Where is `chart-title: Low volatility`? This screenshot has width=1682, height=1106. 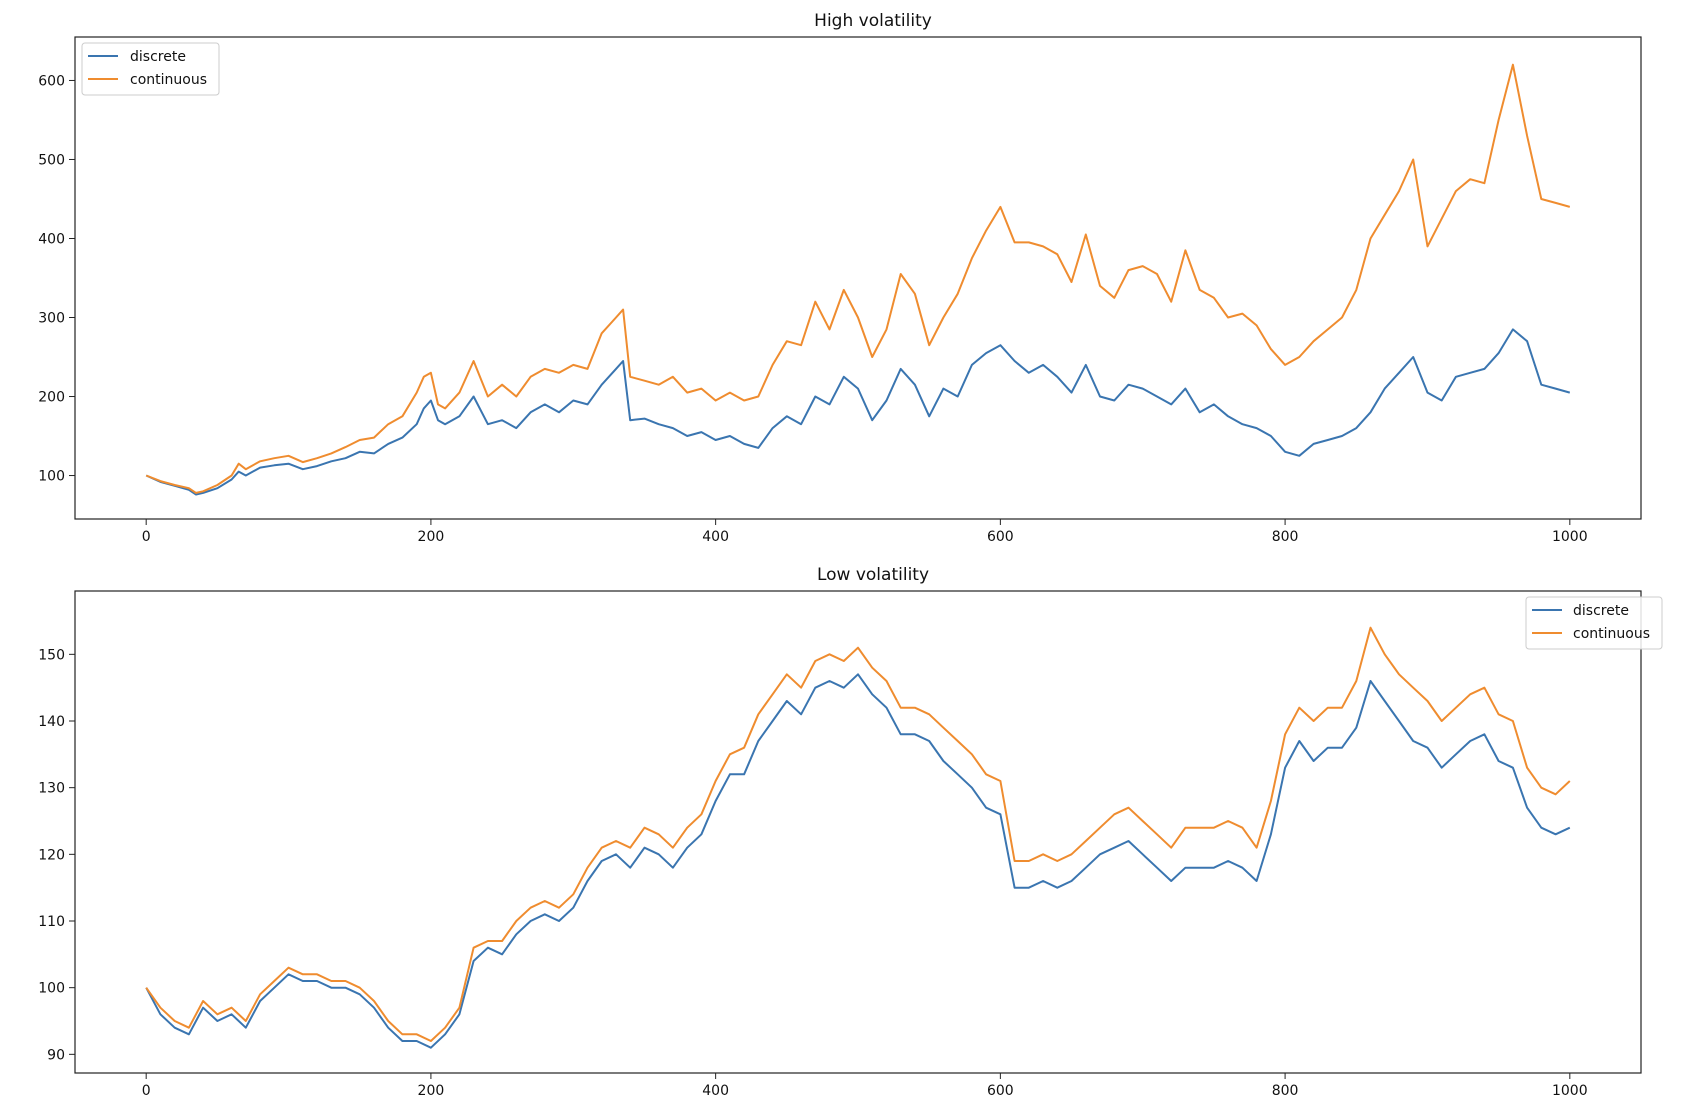 chart-title: Low volatility is located at coordinates (873, 575).